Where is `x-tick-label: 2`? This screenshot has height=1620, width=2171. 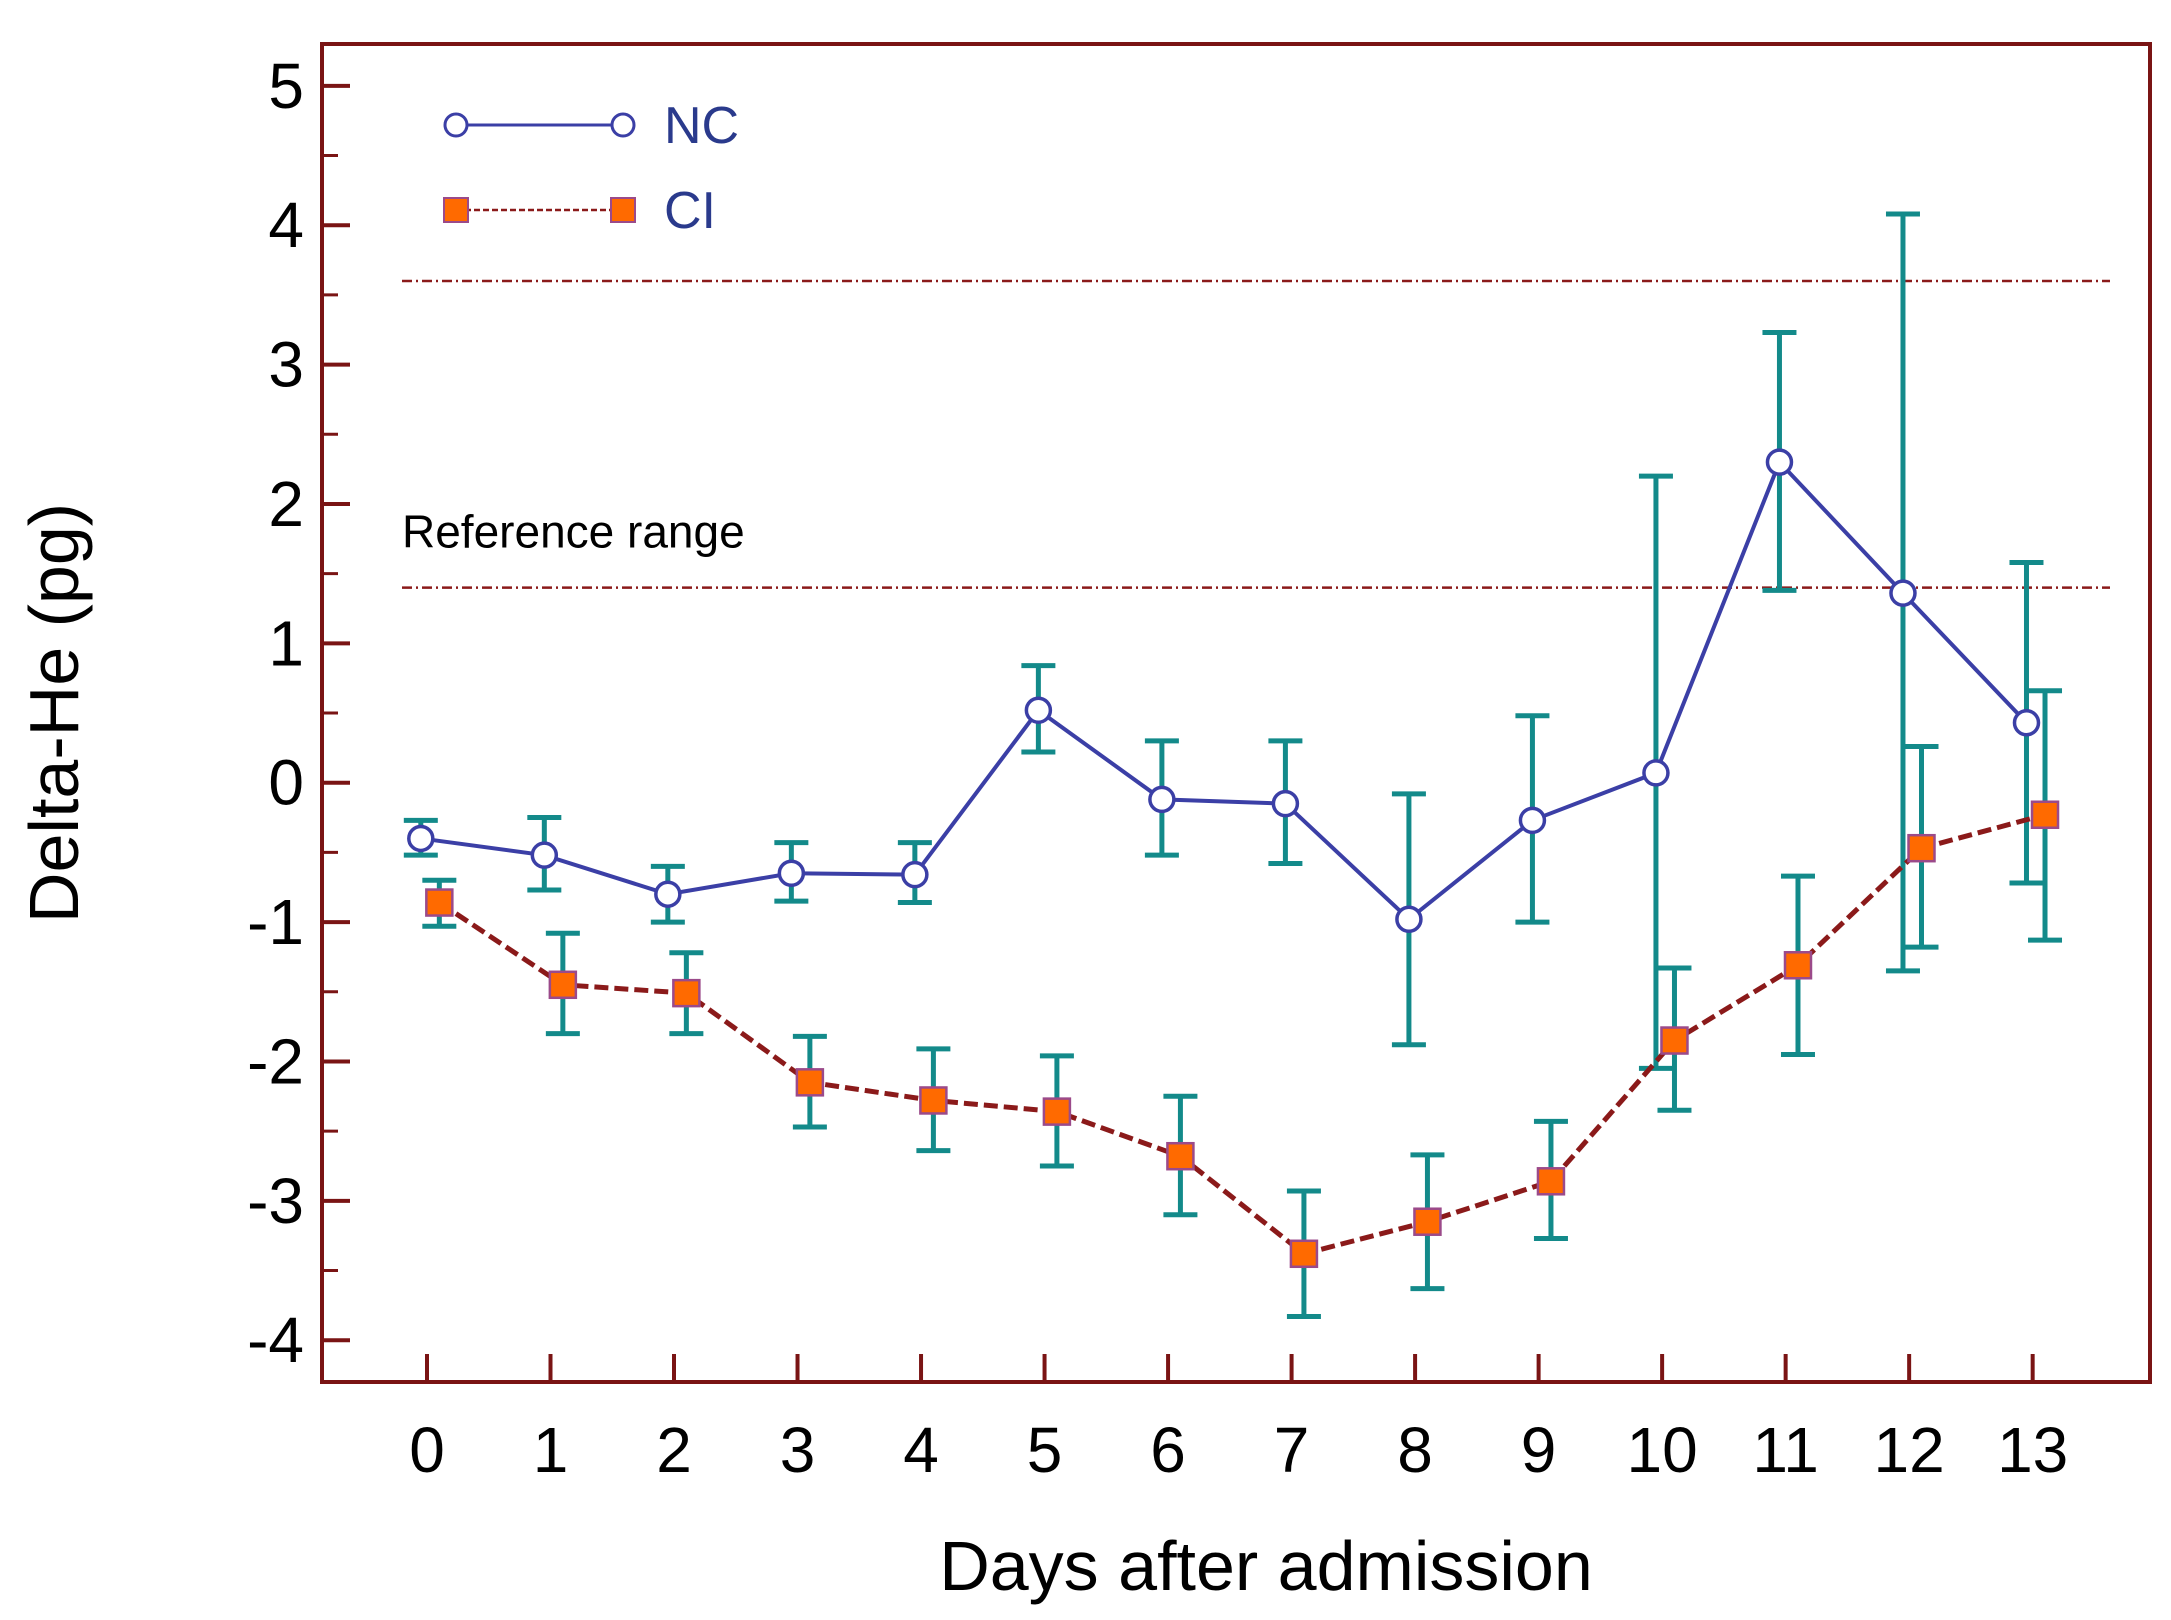
x-tick-label: 2 is located at coordinates (674, 1450).